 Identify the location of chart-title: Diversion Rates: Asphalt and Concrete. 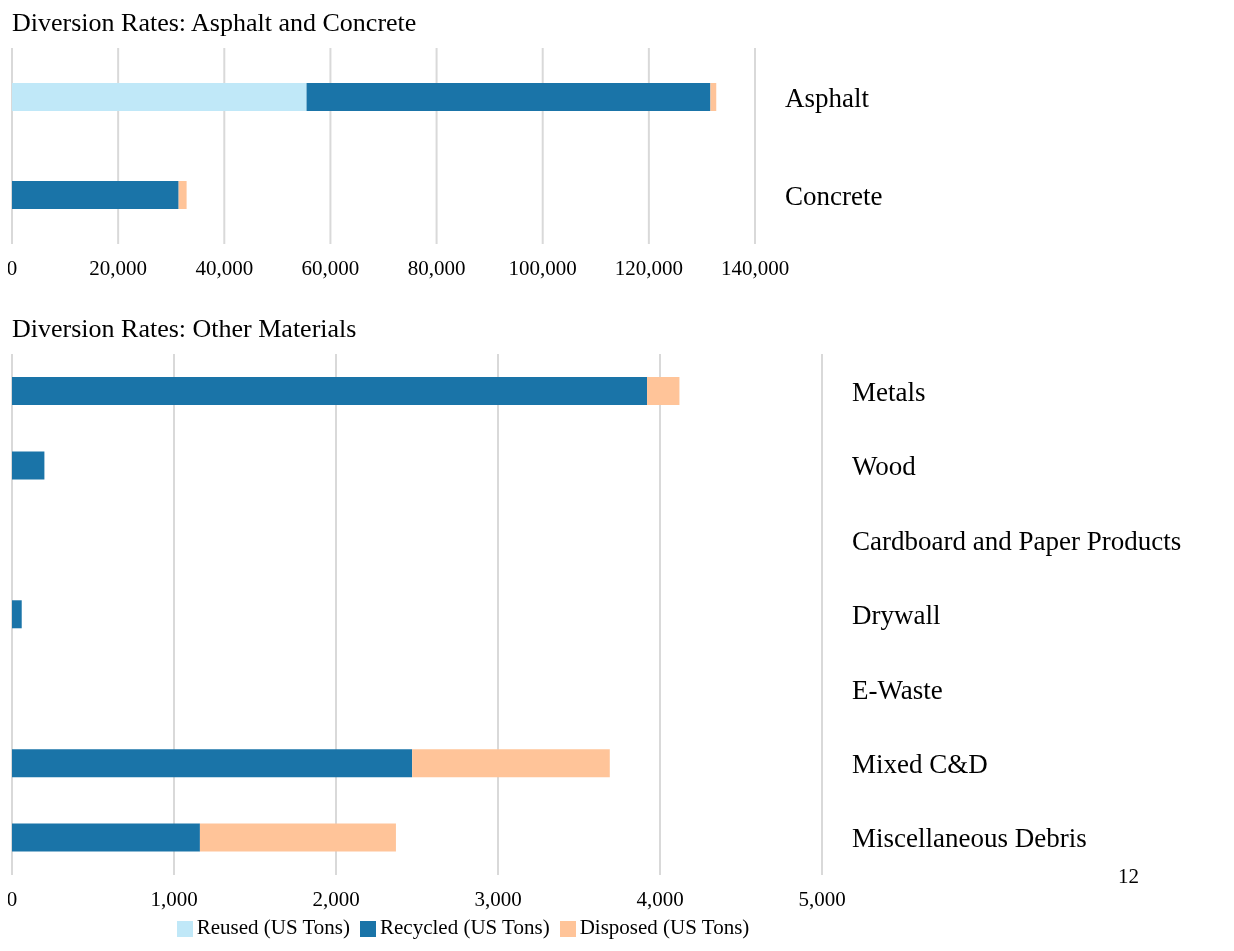
(215, 23).